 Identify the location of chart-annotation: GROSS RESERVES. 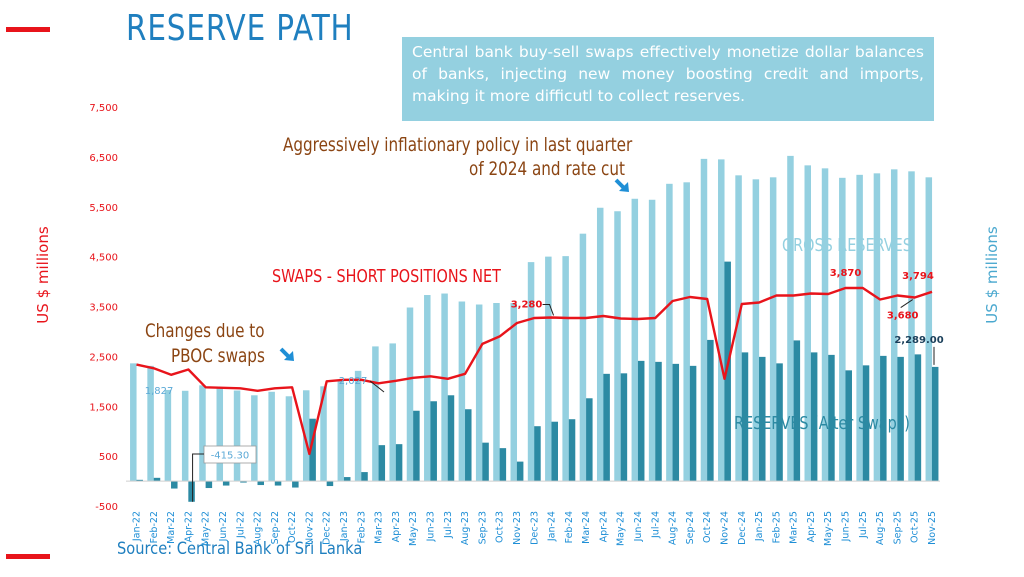
(847, 244).